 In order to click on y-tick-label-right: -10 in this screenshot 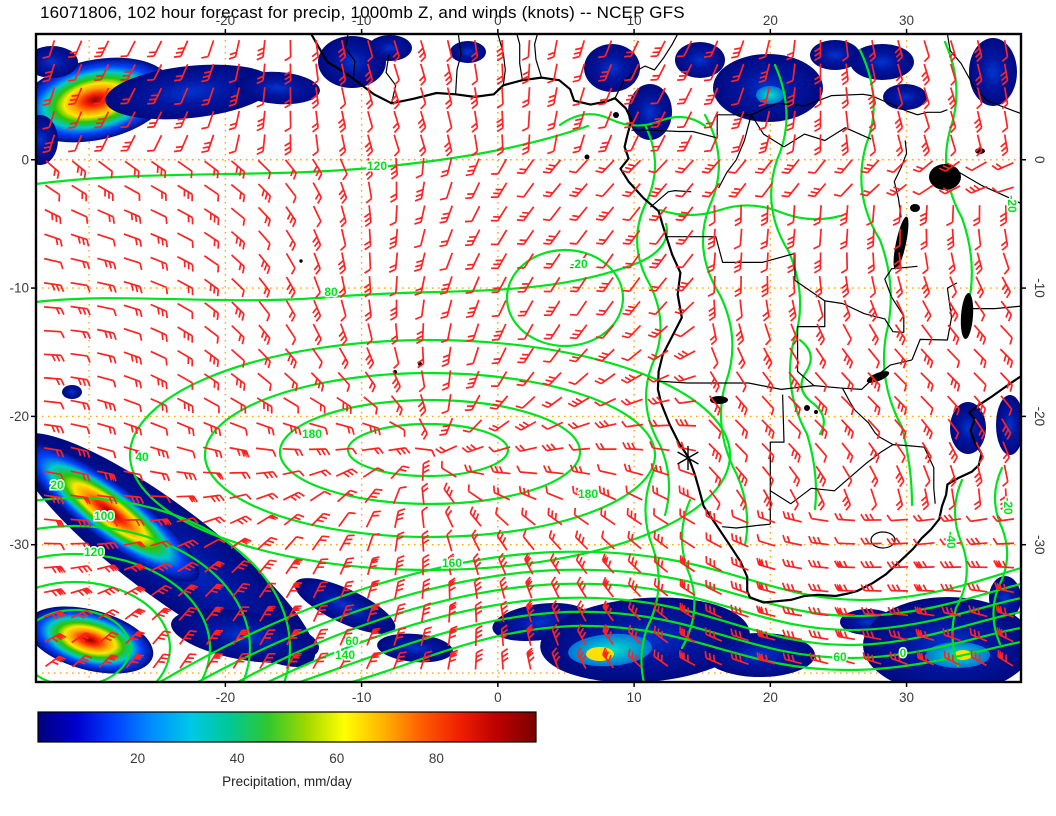, I will do `click(1039, 288)`.